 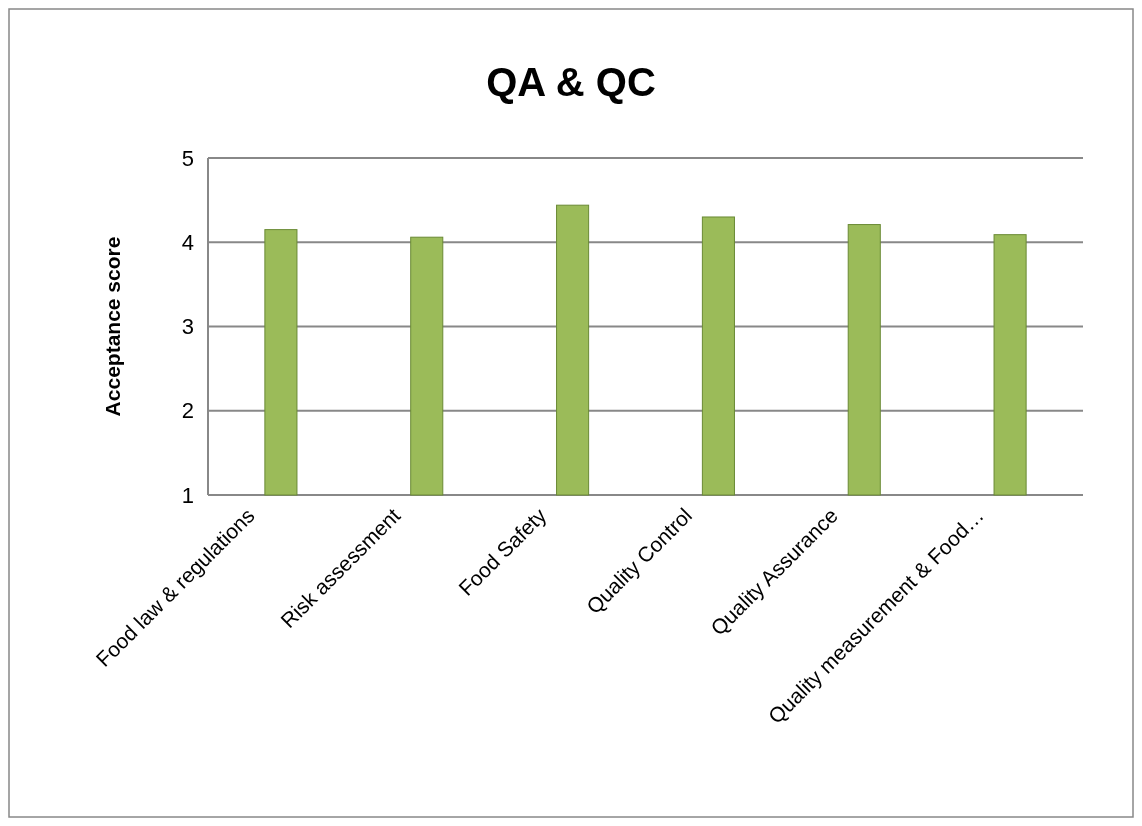 What do you see at coordinates (187, 242) in the screenshot?
I see `y-tick-label: 4` at bounding box center [187, 242].